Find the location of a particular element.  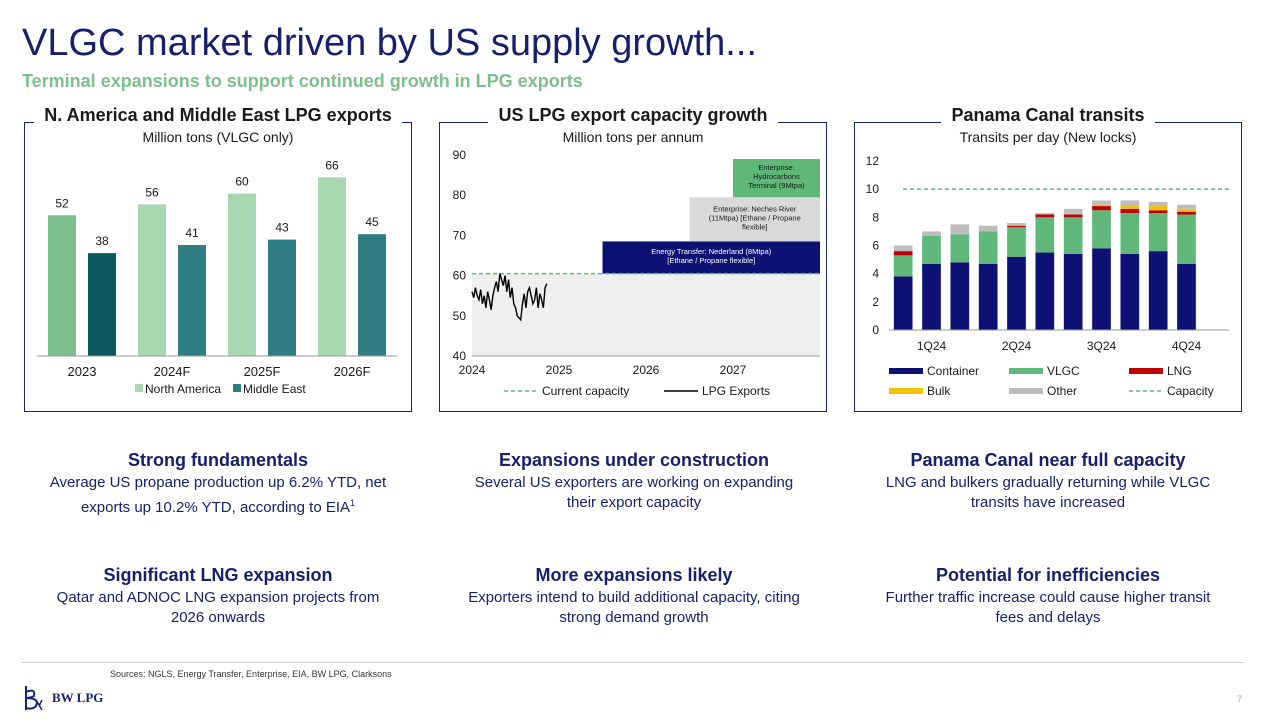

legend-label: Capacity is located at coordinates (1190, 391).